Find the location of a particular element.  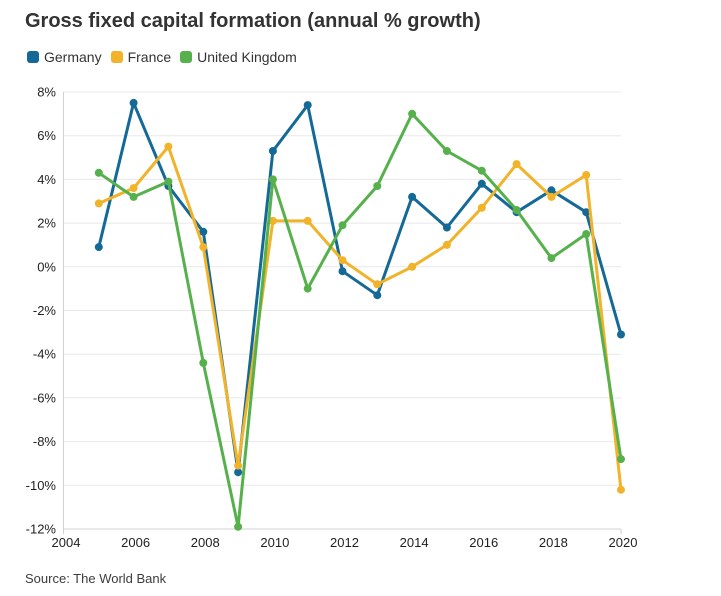

data-point-united-kingdom-2013 is located at coordinates (377, 186).